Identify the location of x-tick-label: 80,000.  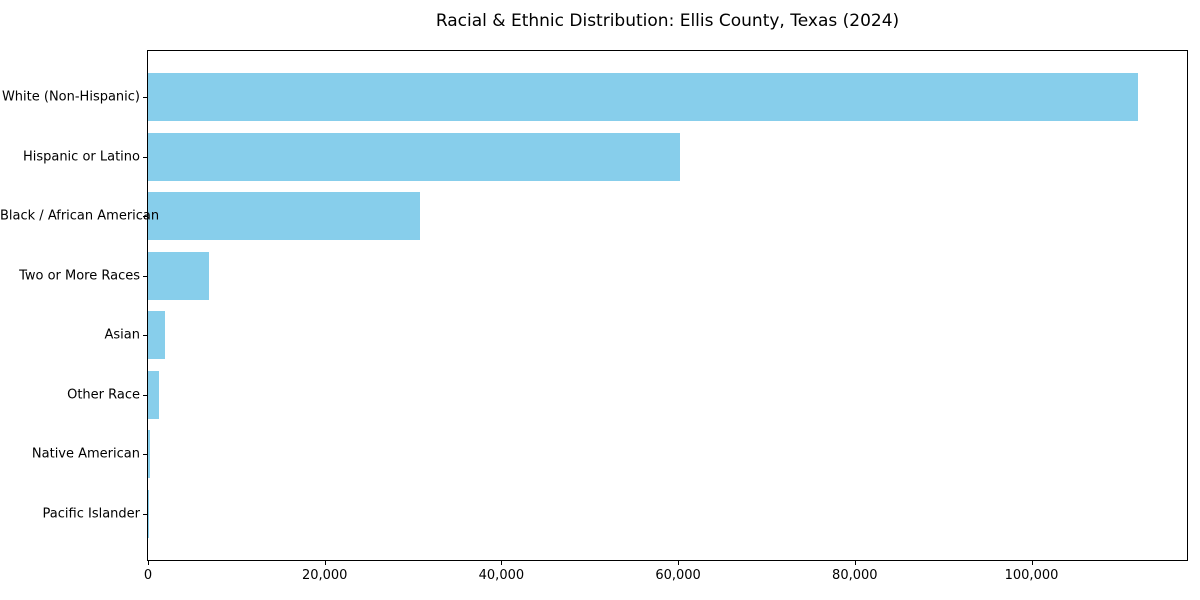
(855, 575).